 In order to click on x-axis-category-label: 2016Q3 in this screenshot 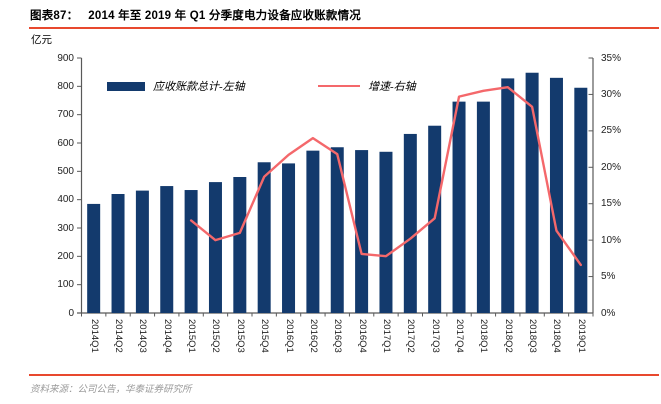, I will do `click(338, 336)`.